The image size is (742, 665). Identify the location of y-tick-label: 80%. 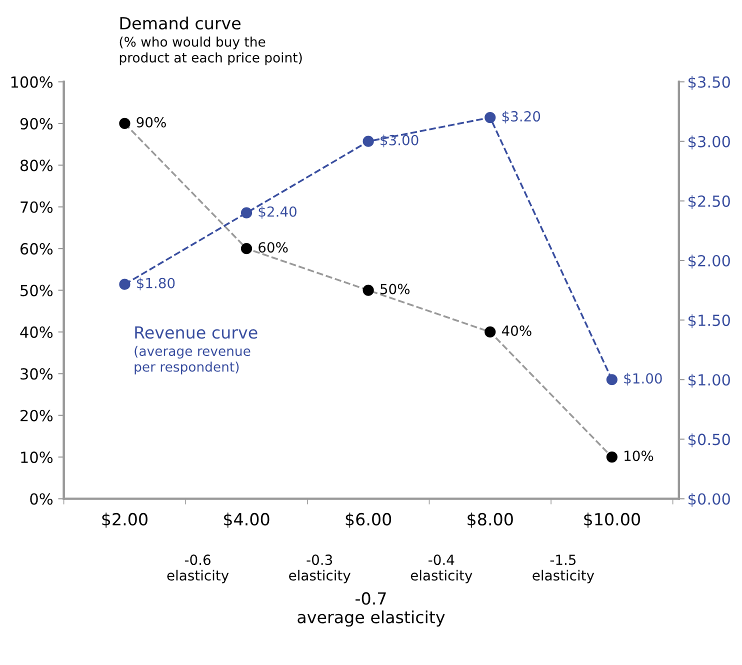
(36, 166).